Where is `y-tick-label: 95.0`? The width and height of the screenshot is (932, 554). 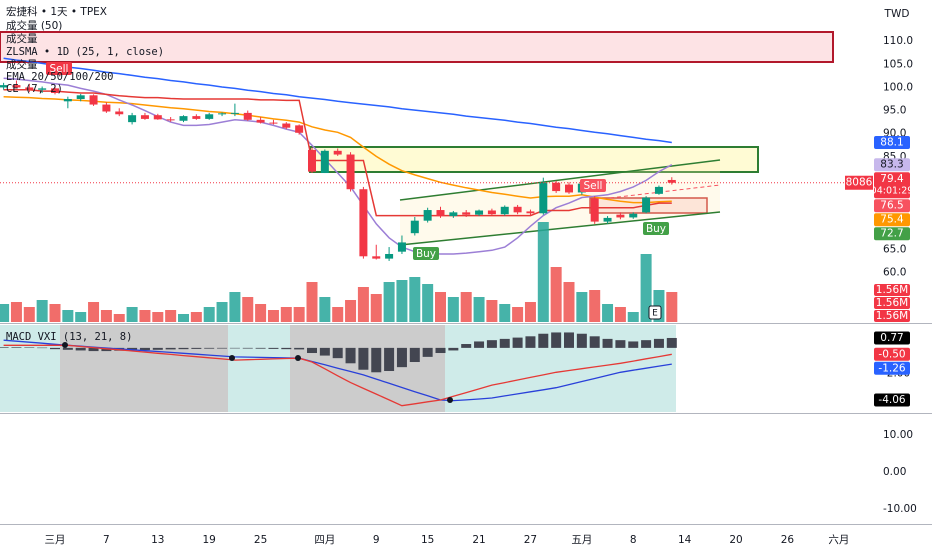
y-tick-label: 95.0 is located at coordinates (894, 111).